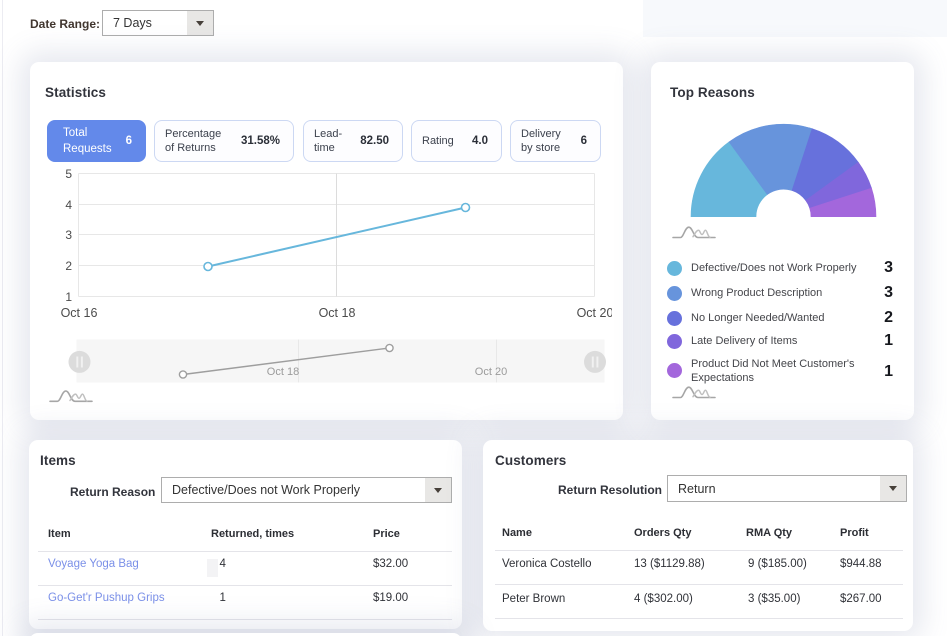 Image resolution: width=947 pixels, height=636 pixels. What do you see at coordinates (79, 313) in the screenshot?
I see `svg-text: Oct 16` at bounding box center [79, 313].